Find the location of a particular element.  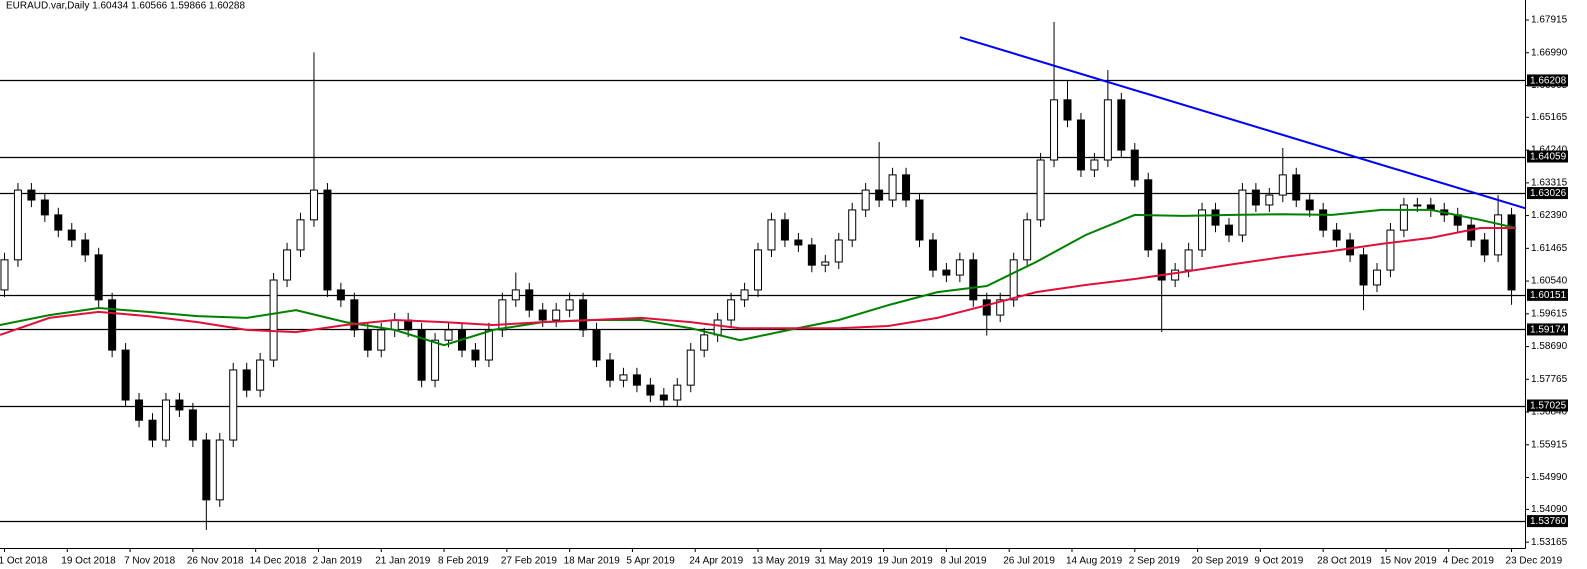

x-tick-label: 4 Dec 2019 is located at coordinates (1469, 561).